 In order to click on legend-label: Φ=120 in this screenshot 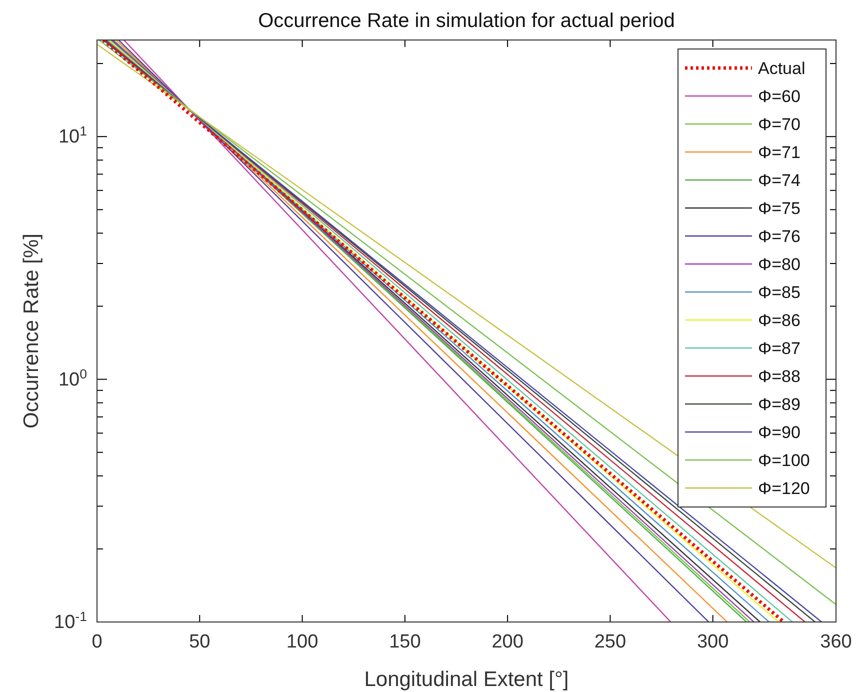, I will do `click(784, 488)`.